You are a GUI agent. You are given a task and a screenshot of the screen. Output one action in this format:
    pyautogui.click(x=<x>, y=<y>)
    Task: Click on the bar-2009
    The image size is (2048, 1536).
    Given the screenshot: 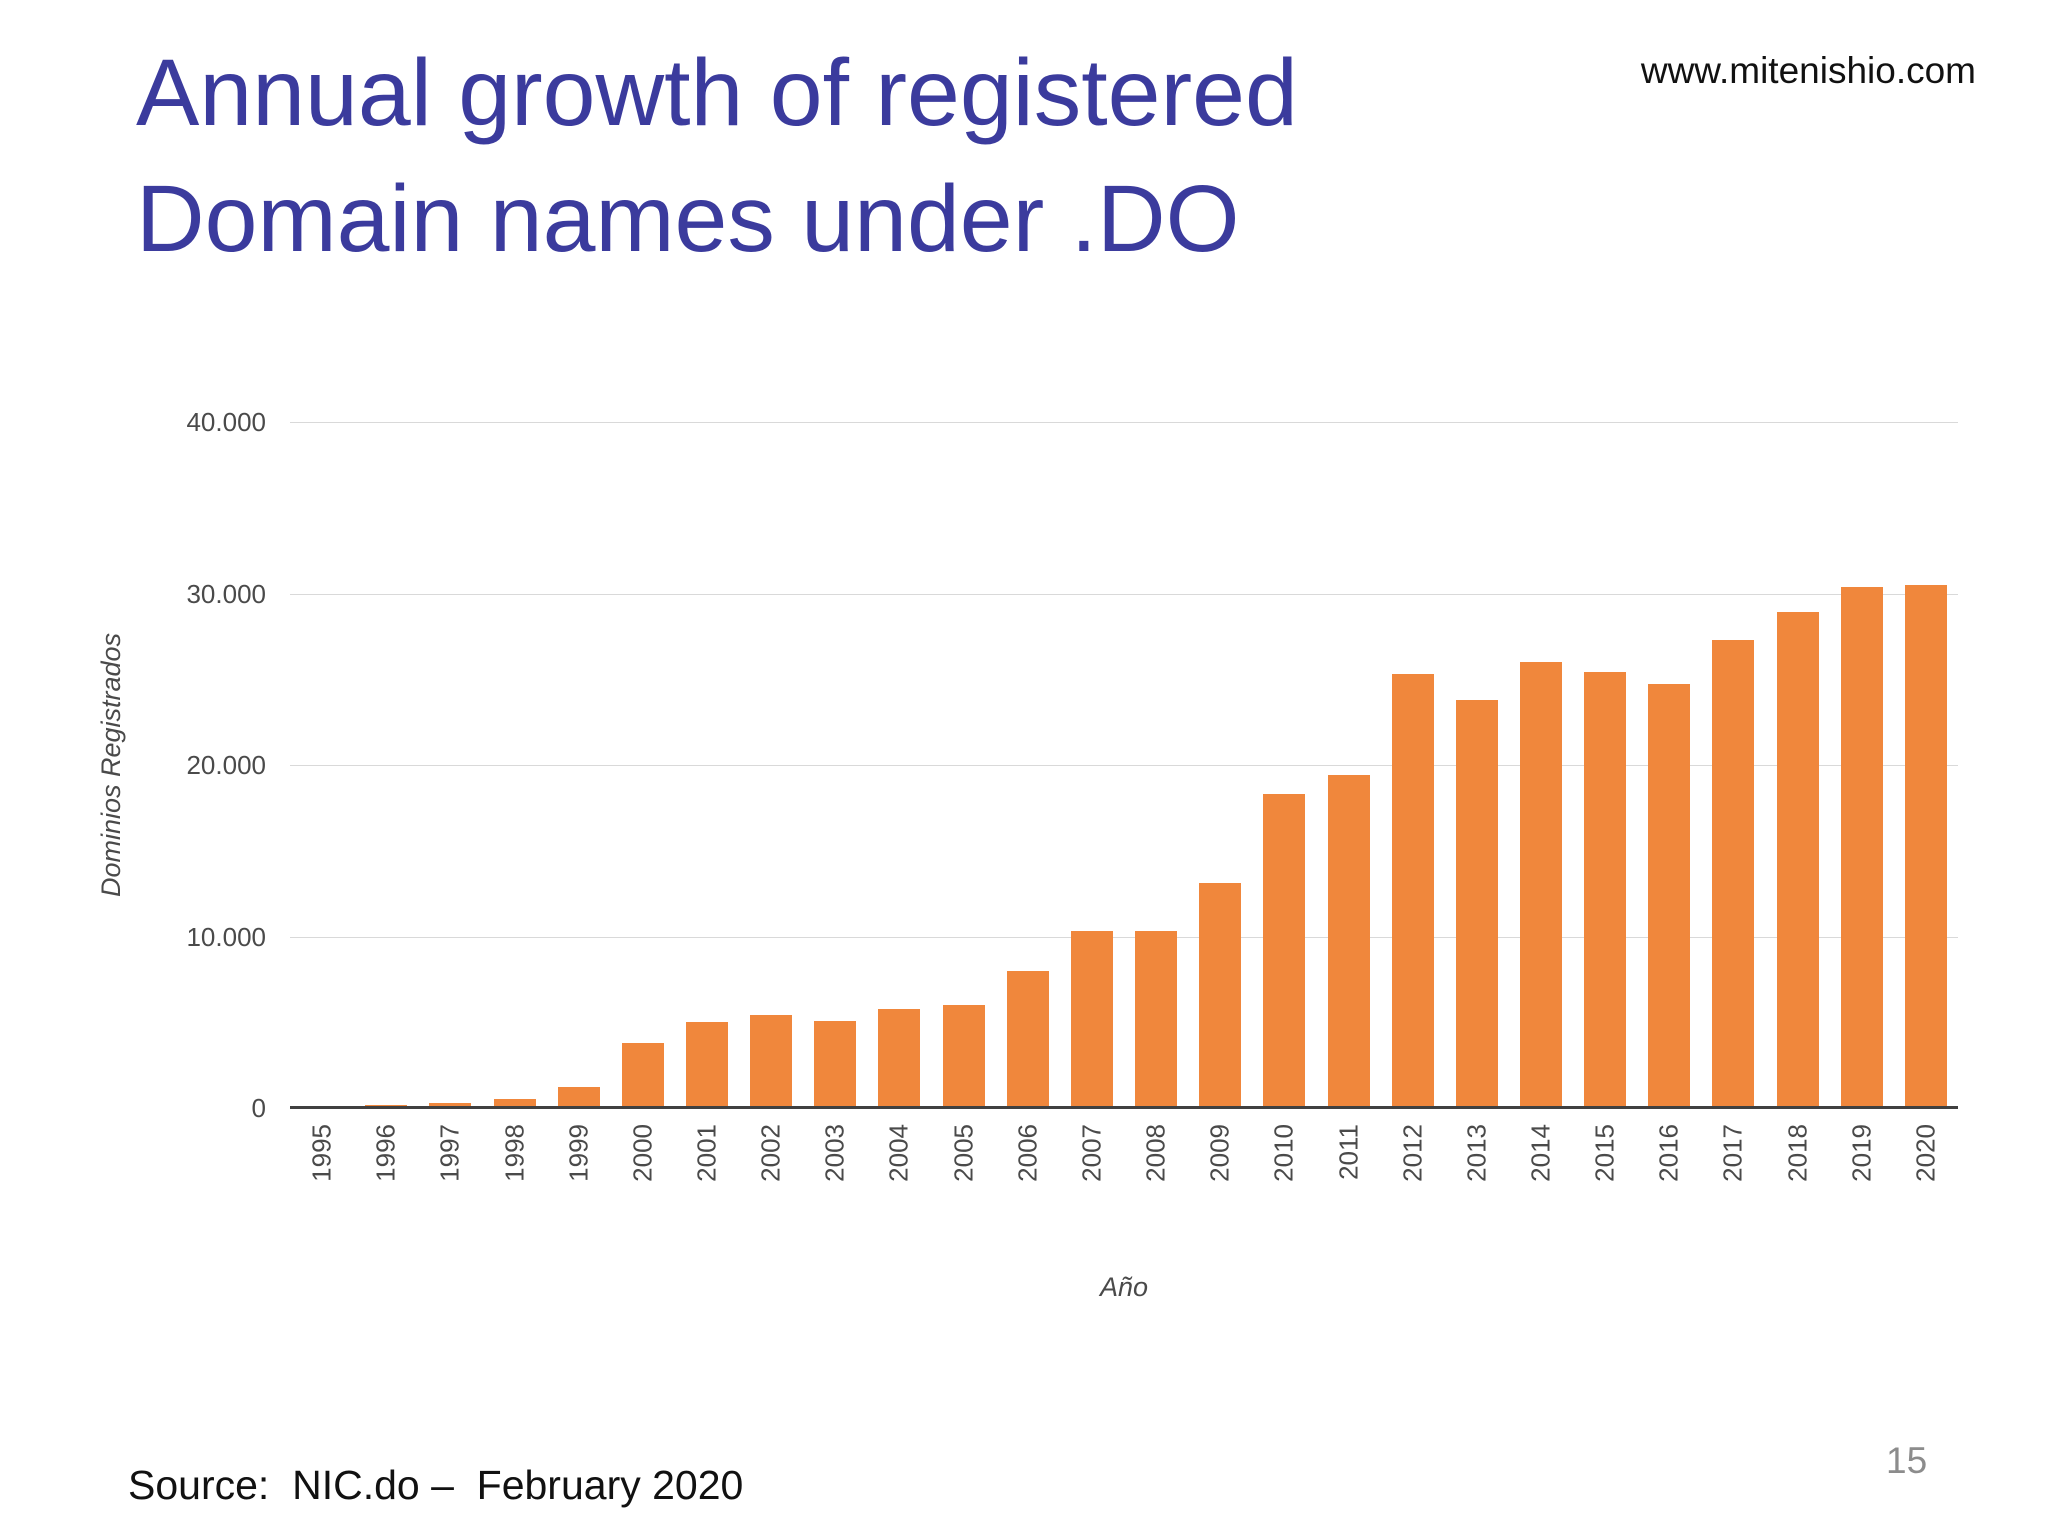 What is the action you would take?
    pyautogui.click(x=1220, y=995)
    